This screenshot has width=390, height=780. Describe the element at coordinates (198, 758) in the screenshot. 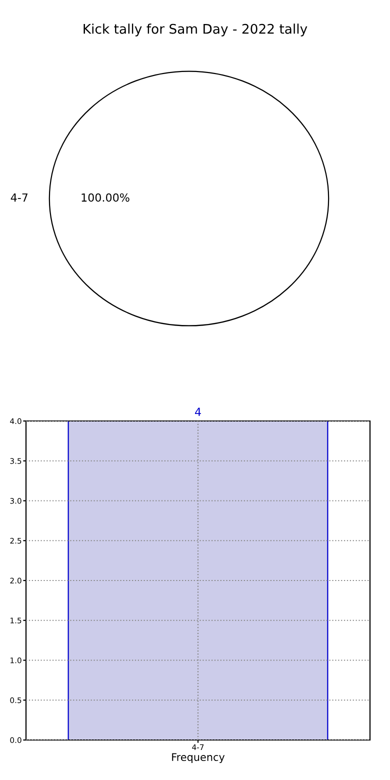

I see `x-axis-title: Frequency` at that location.